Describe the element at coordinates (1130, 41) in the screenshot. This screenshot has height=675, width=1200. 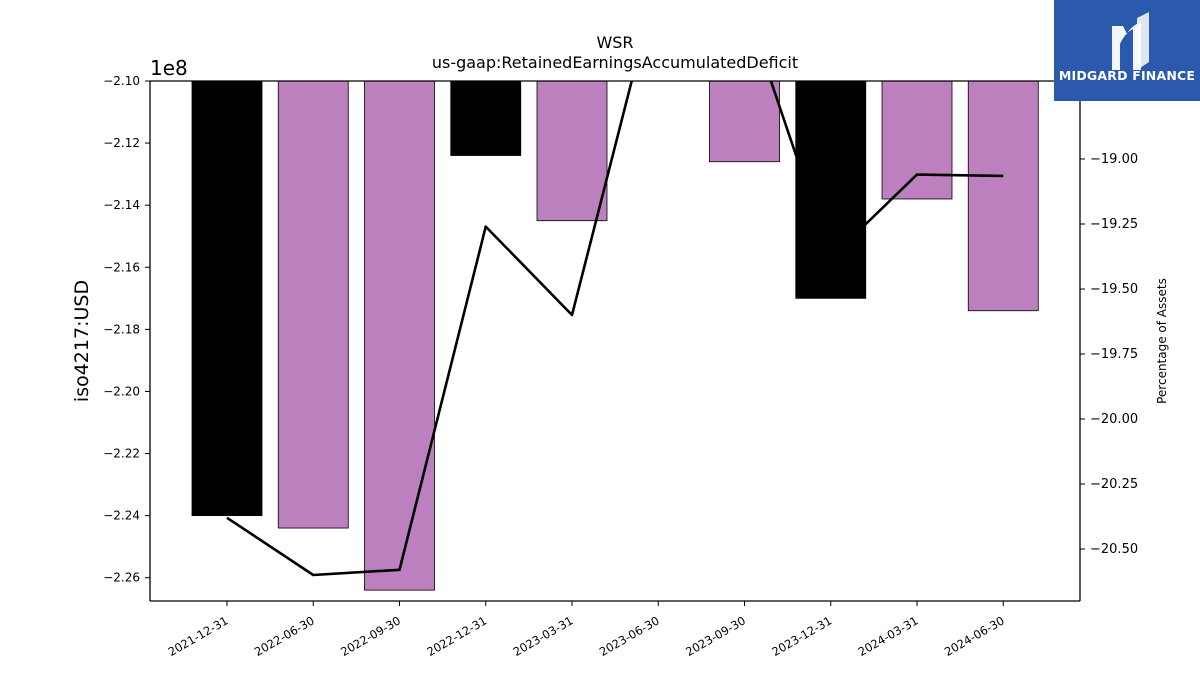
I see `brand-logo-icon` at that location.